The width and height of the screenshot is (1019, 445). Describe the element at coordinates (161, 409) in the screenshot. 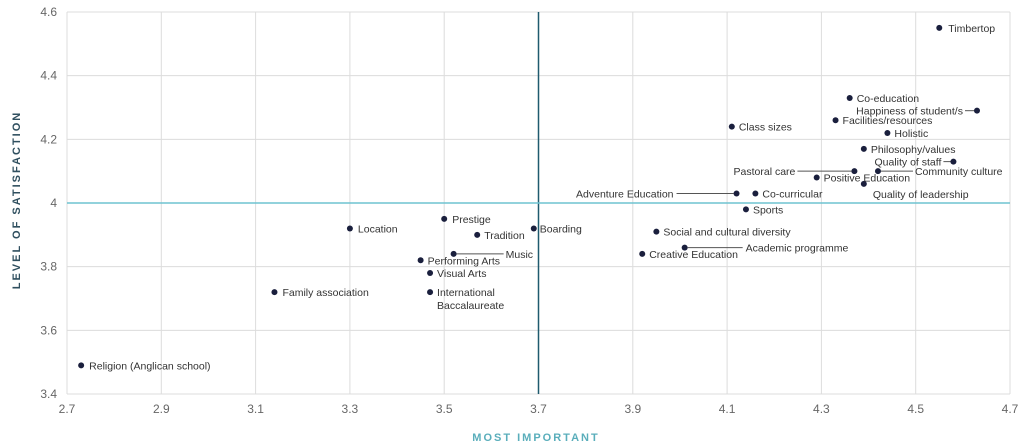

I see `x-tick-label: 2.9` at that location.